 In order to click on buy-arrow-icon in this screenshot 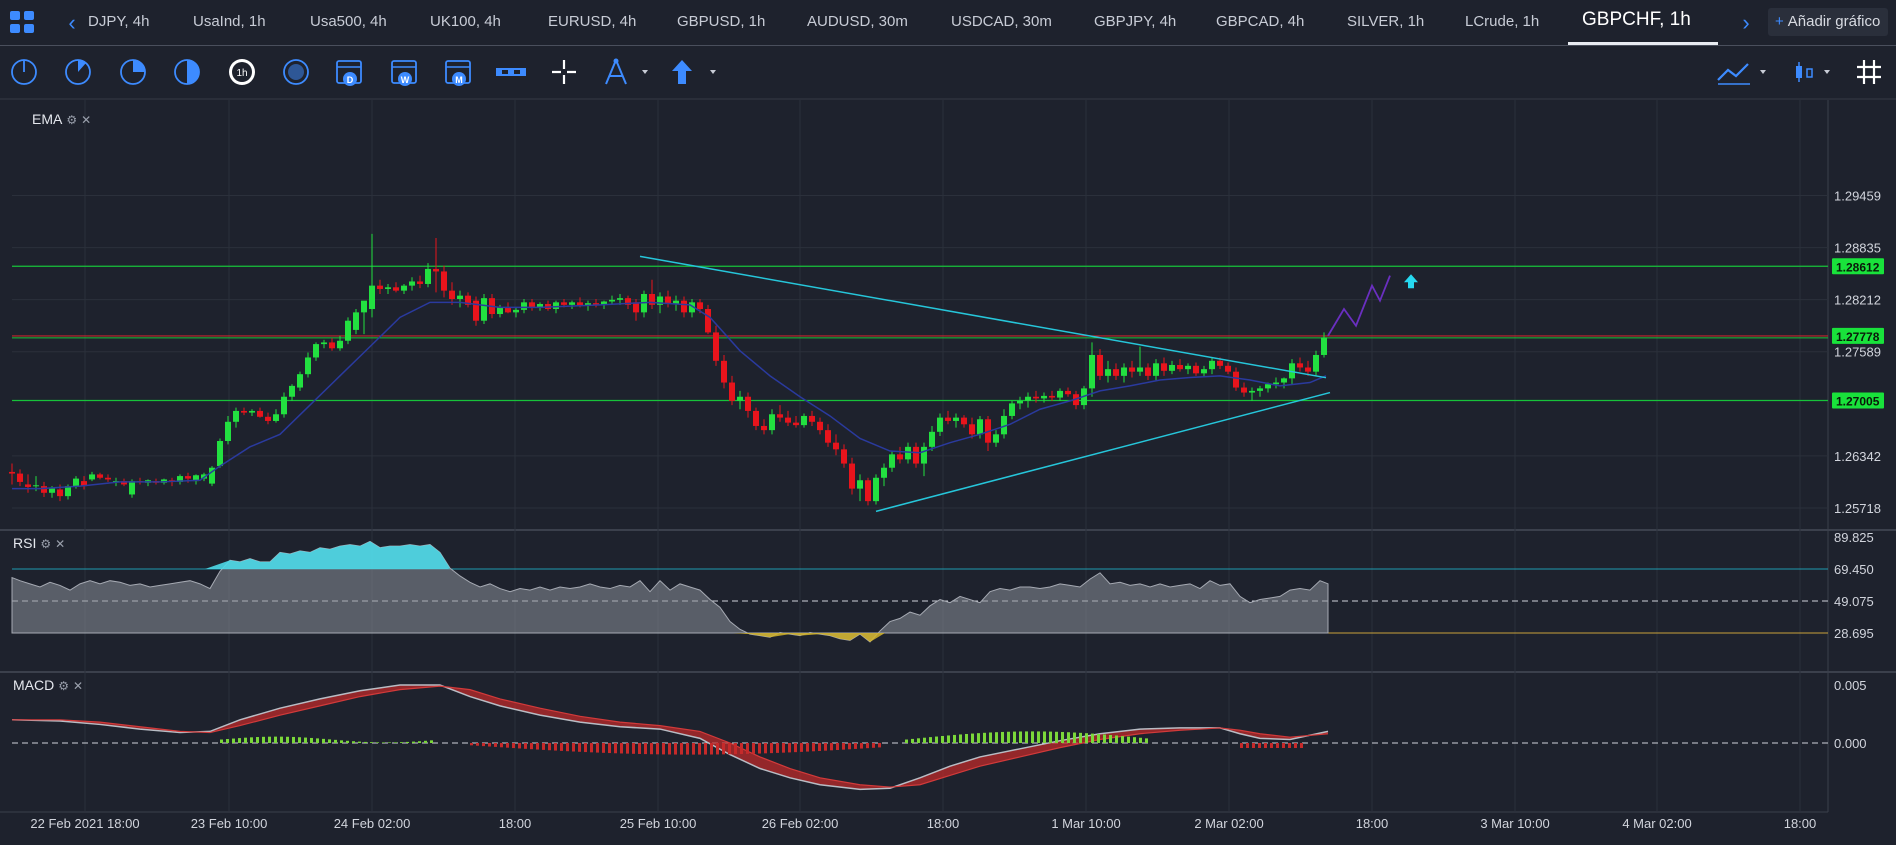, I will do `click(1411, 281)`.